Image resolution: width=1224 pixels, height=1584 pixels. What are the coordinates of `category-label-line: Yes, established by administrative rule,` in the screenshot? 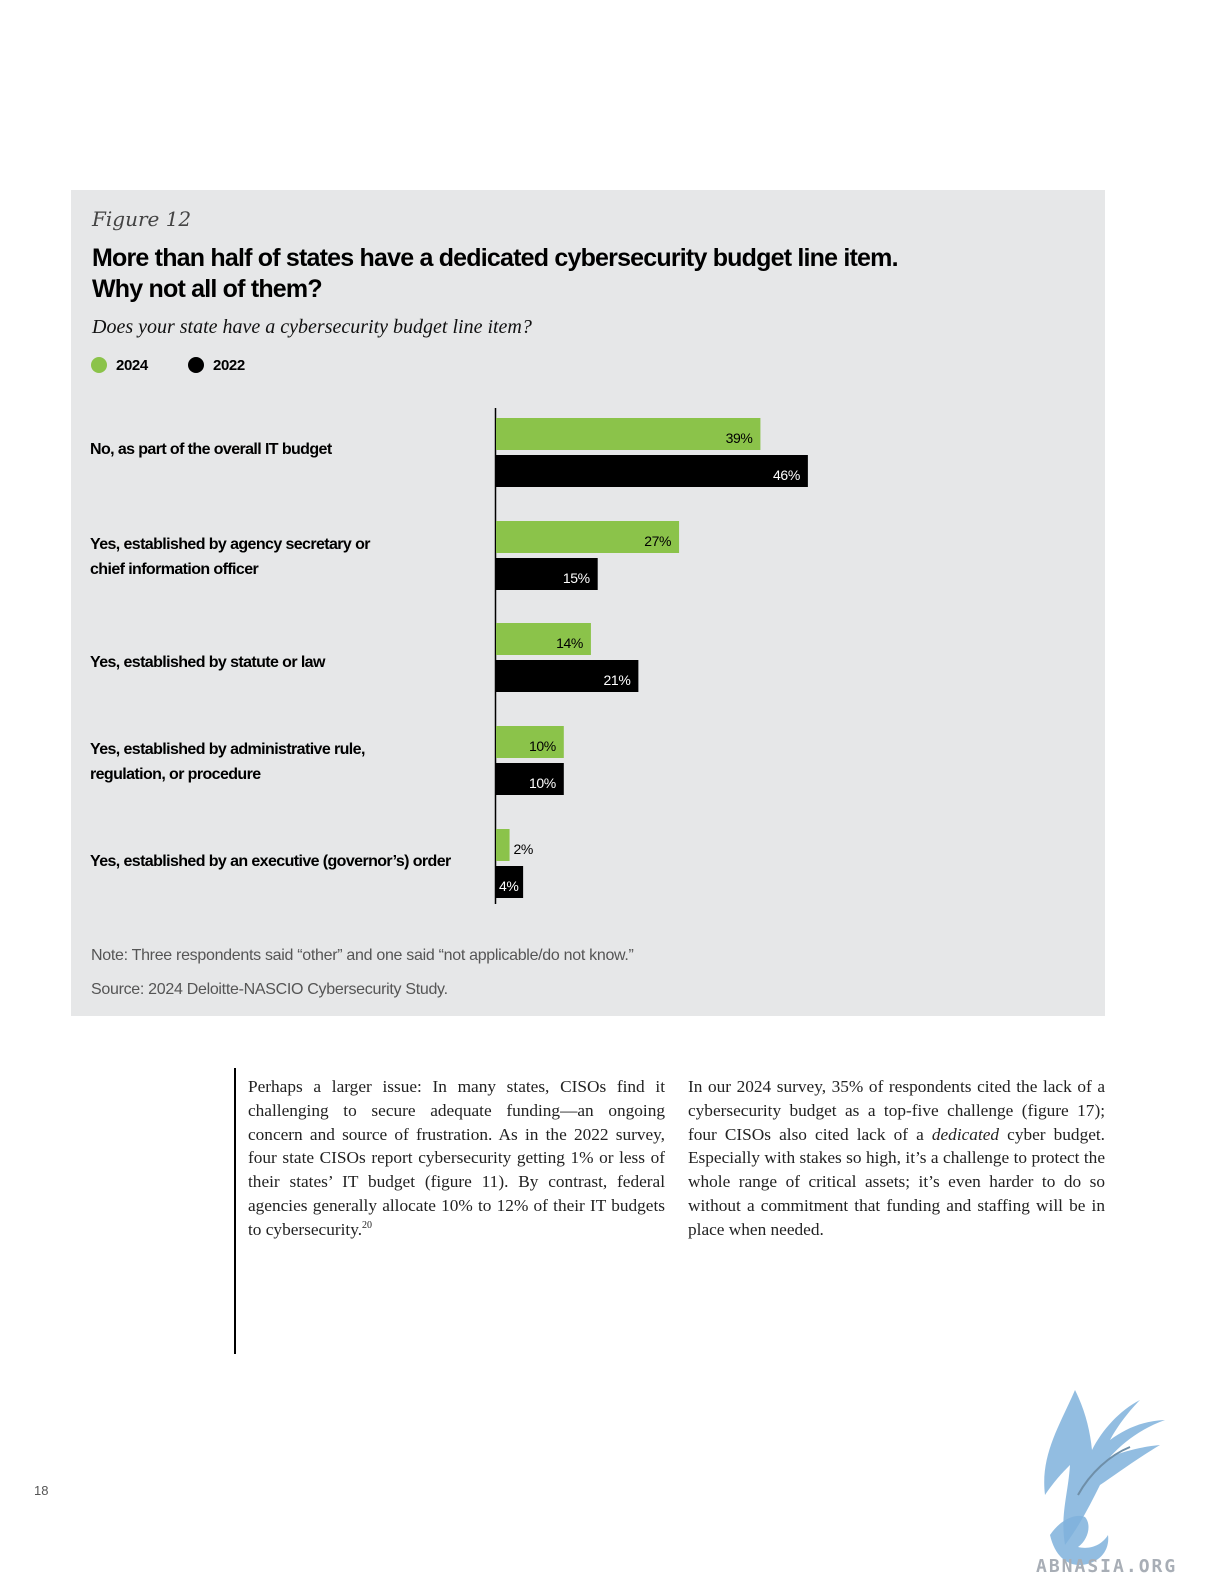 It's located at (227, 749).